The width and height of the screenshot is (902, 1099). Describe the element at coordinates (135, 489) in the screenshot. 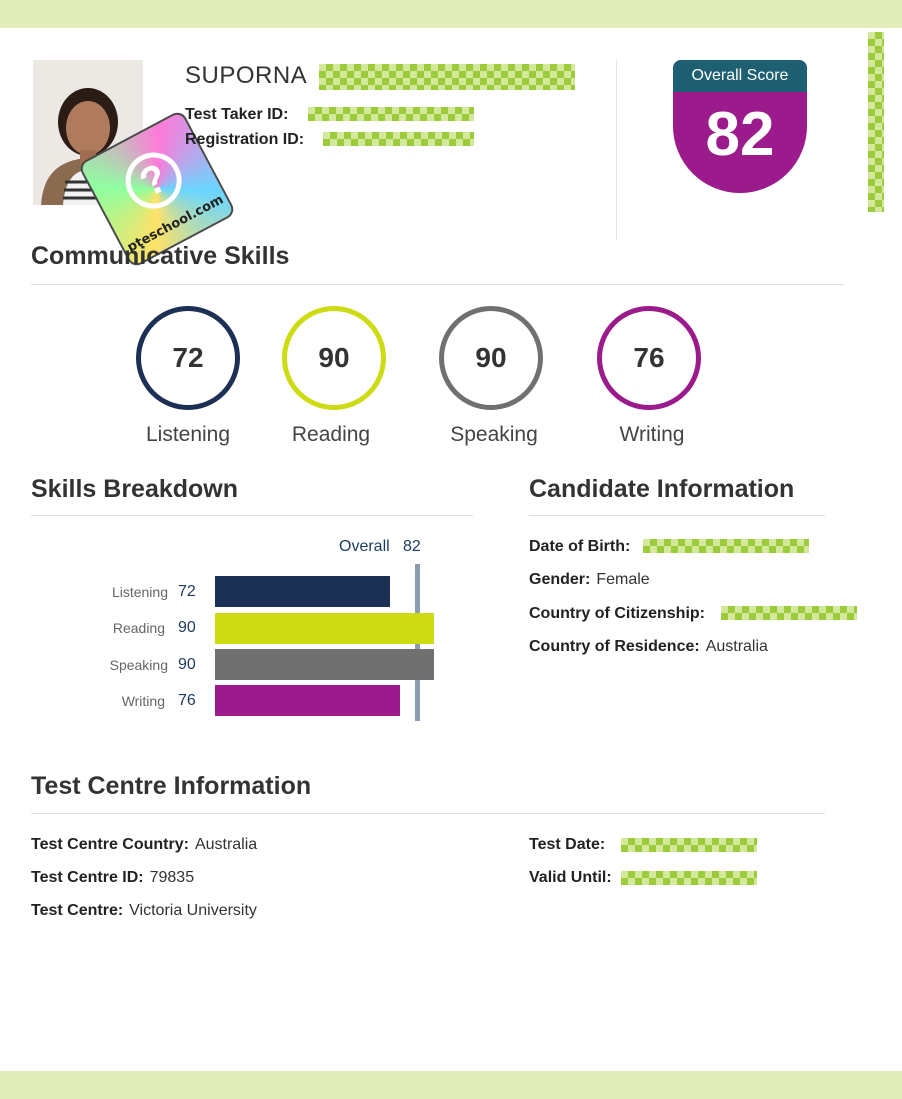

I see `skills-breakdown-title: Skills Breakdown` at that location.